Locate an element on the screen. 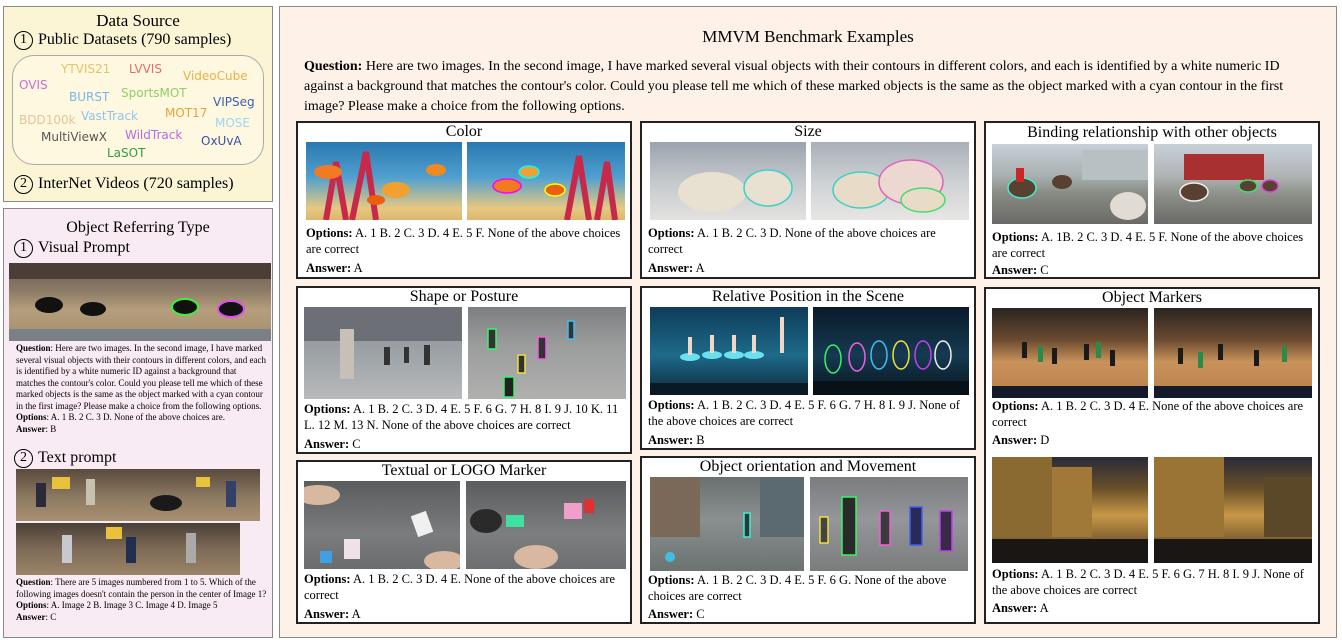 This screenshot has height=640, width=1342. textual-title: Textual or LOGO Marker is located at coordinates (464, 470).